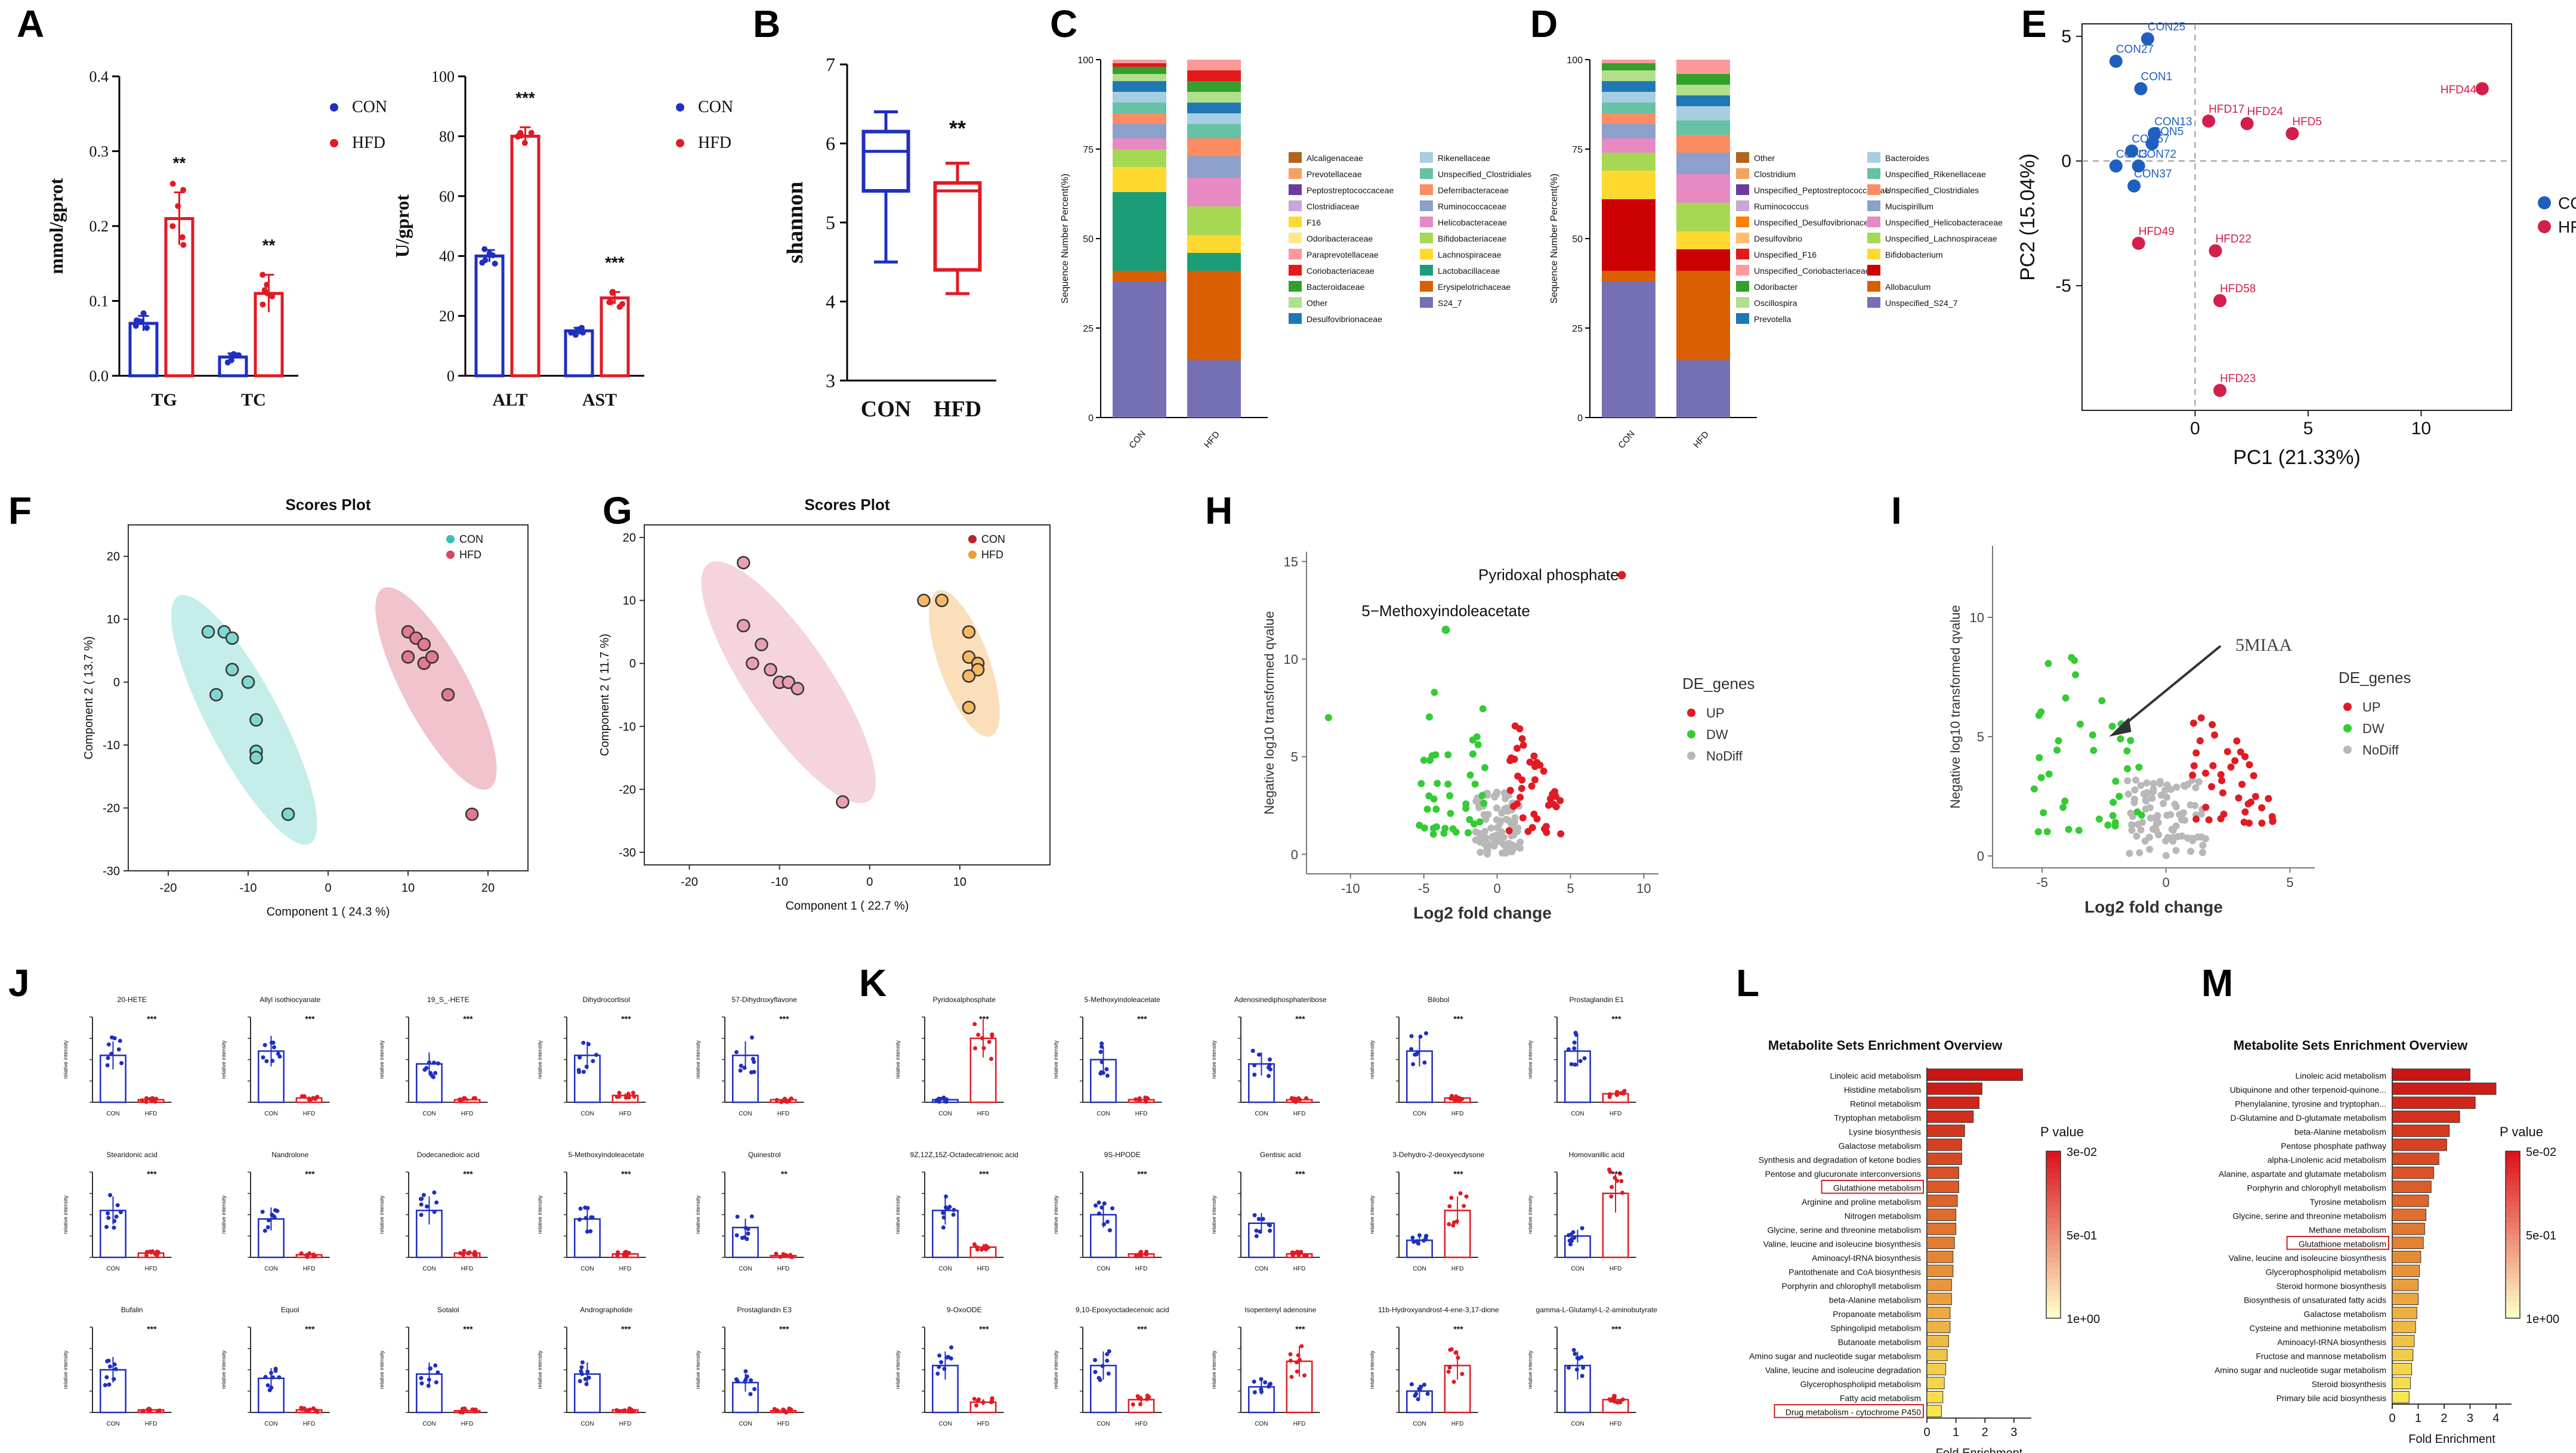 This screenshot has width=2576, height=1453. I want to click on y-tick-label: -10, so click(111, 745).